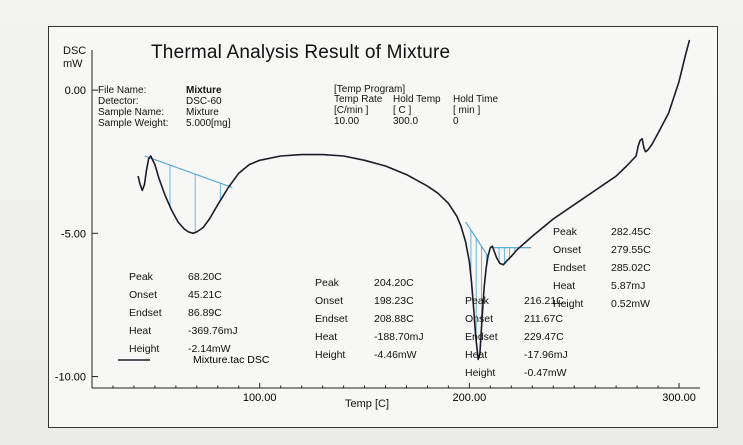  What do you see at coordinates (133, 123) in the screenshot?
I see `info-label-sample-weight: Sample Weight:` at bounding box center [133, 123].